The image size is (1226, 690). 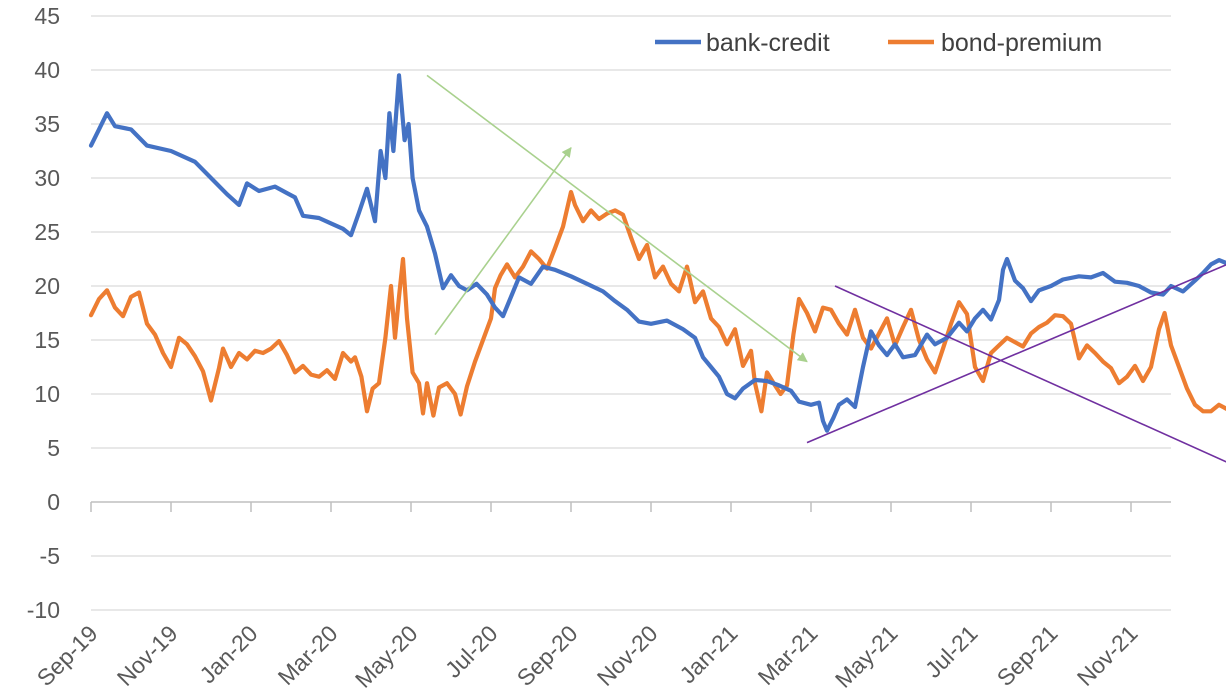 I want to click on y-tick-label: 30, so click(x=47, y=178).